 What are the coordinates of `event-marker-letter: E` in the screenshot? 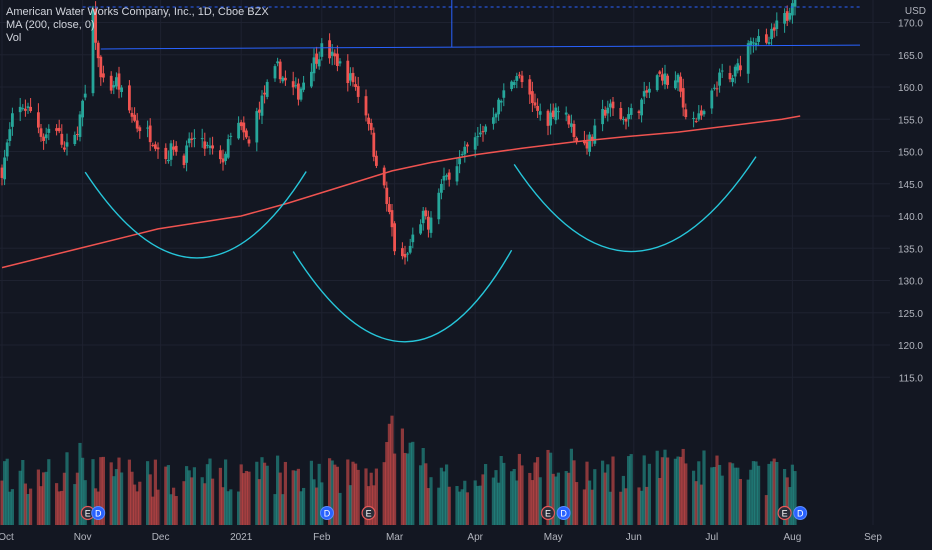 It's located at (548, 514).